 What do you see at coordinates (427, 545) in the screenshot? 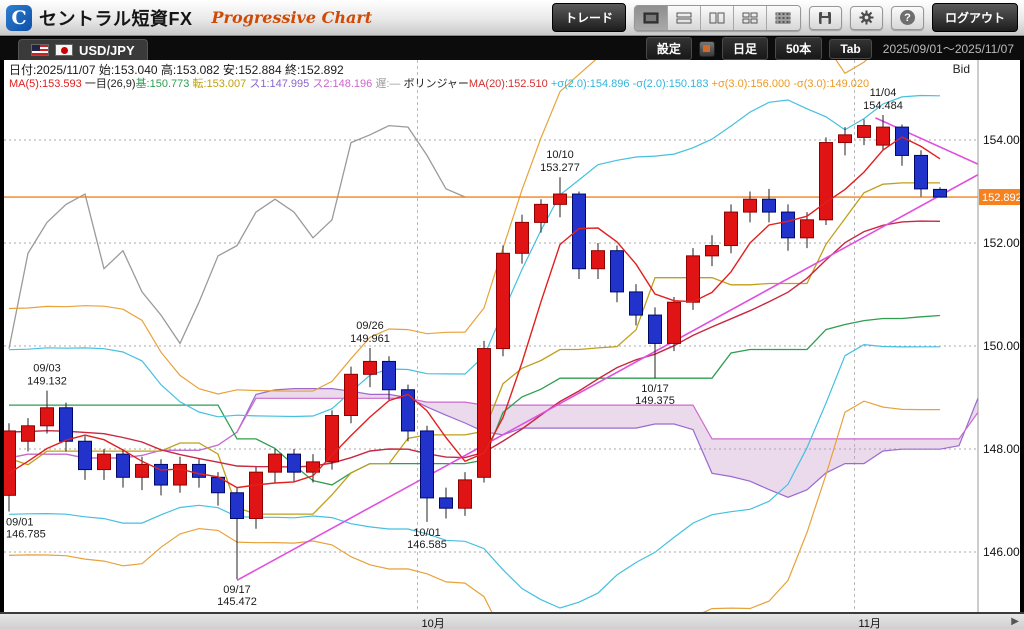
I see `chart-annotation-price: 146.585` at bounding box center [427, 545].